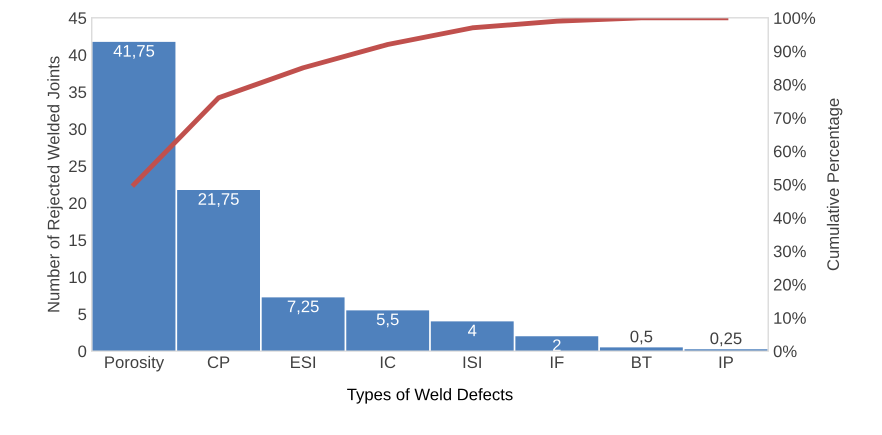 This screenshot has height=435, width=882. What do you see at coordinates (303, 362) in the screenshot?
I see `x-tick-label: ESI` at bounding box center [303, 362].